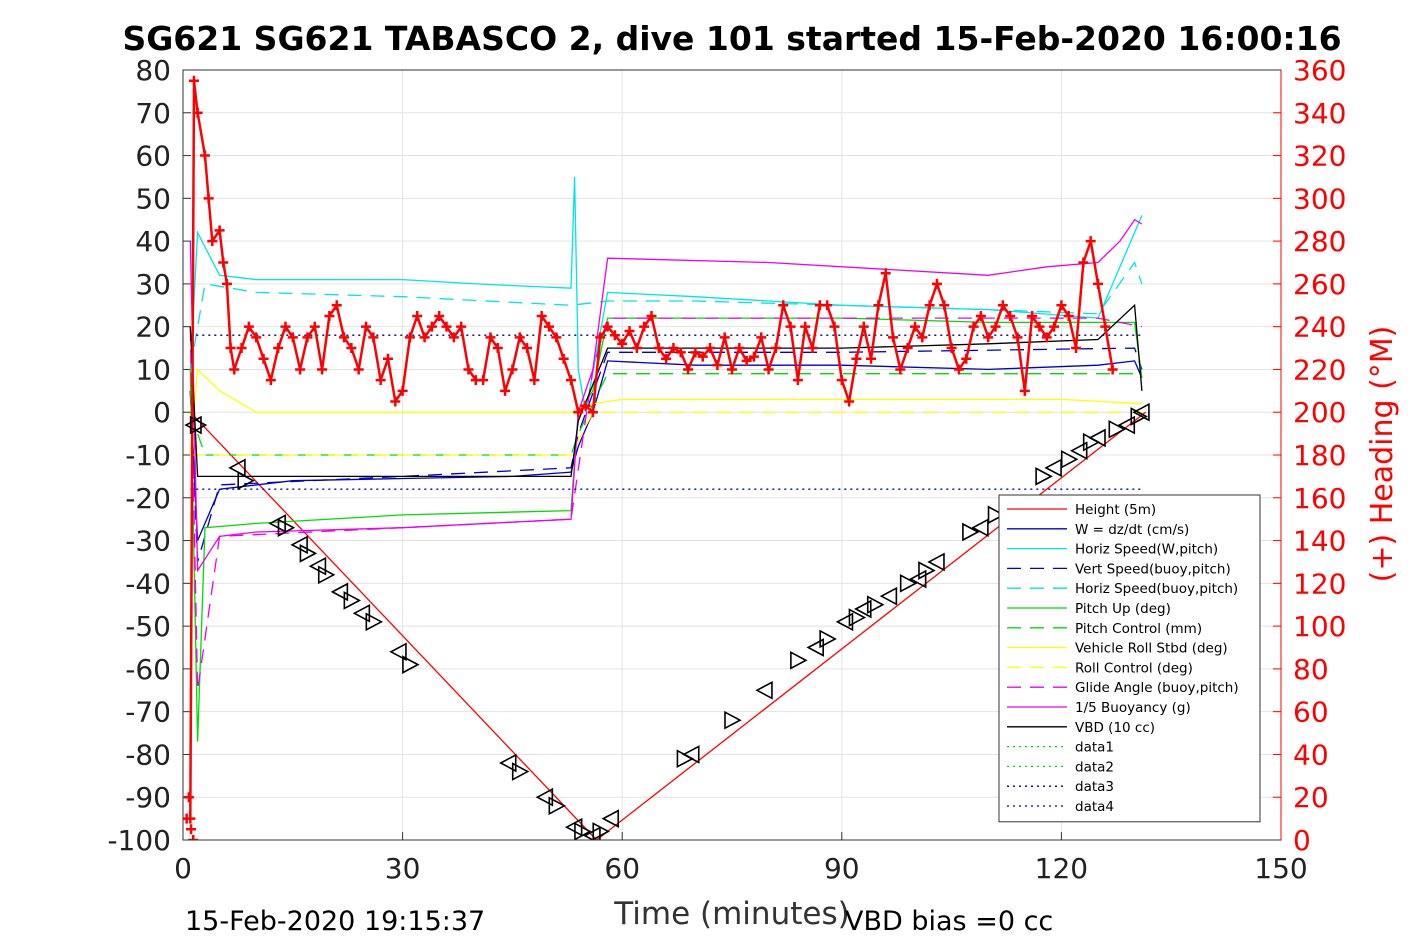 This screenshot has width=1417, height=945. I want to click on y-tick-label-right: 100, so click(1319, 626).